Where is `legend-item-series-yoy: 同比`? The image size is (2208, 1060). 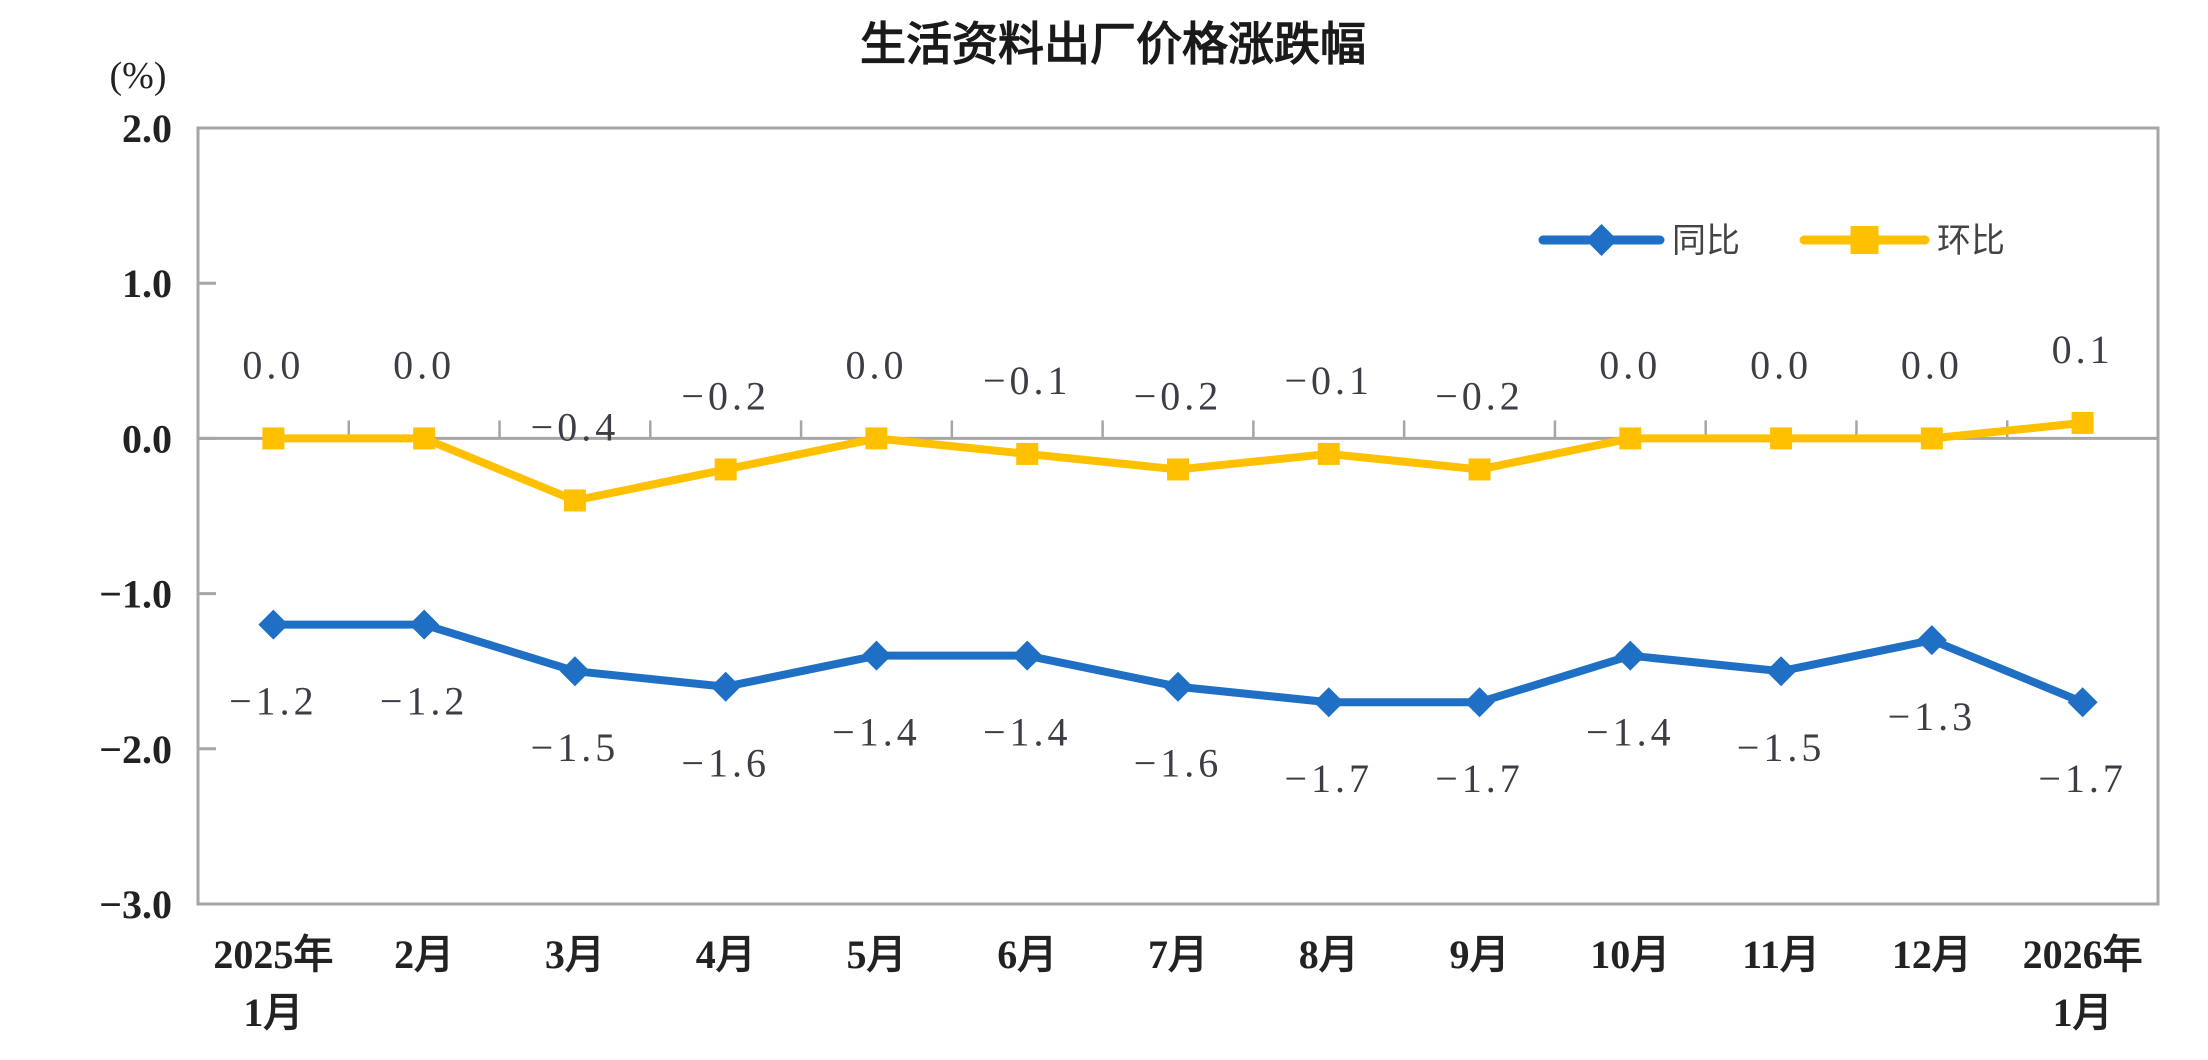
legend-item-series-yoy: 同比 is located at coordinates (1639, 241).